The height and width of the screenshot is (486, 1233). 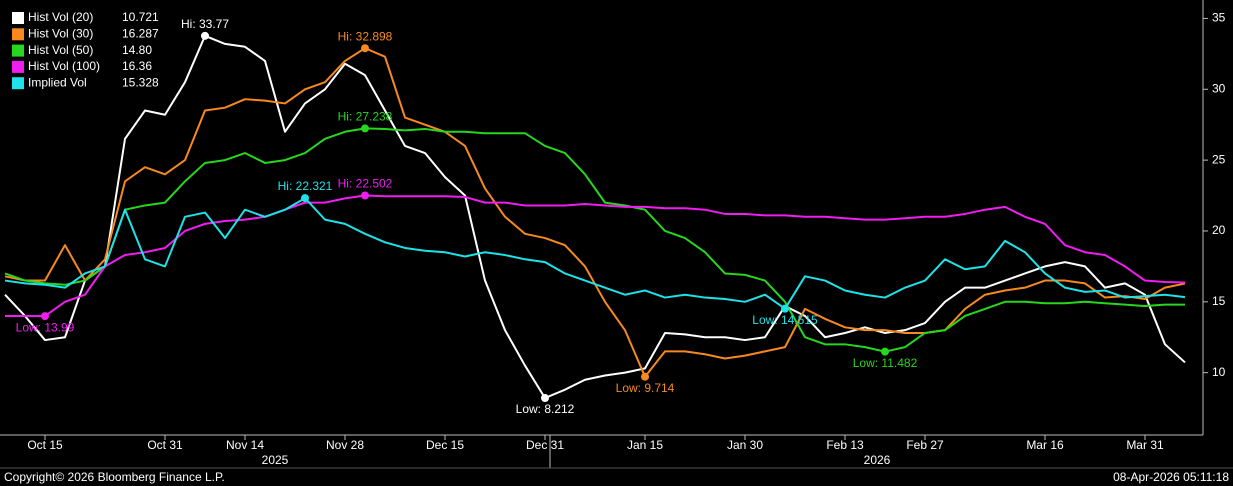 What do you see at coordinates (925, 445) in the screenshot?
I see `x-tick-label: Feb 27` at bounding box center [925, 445].